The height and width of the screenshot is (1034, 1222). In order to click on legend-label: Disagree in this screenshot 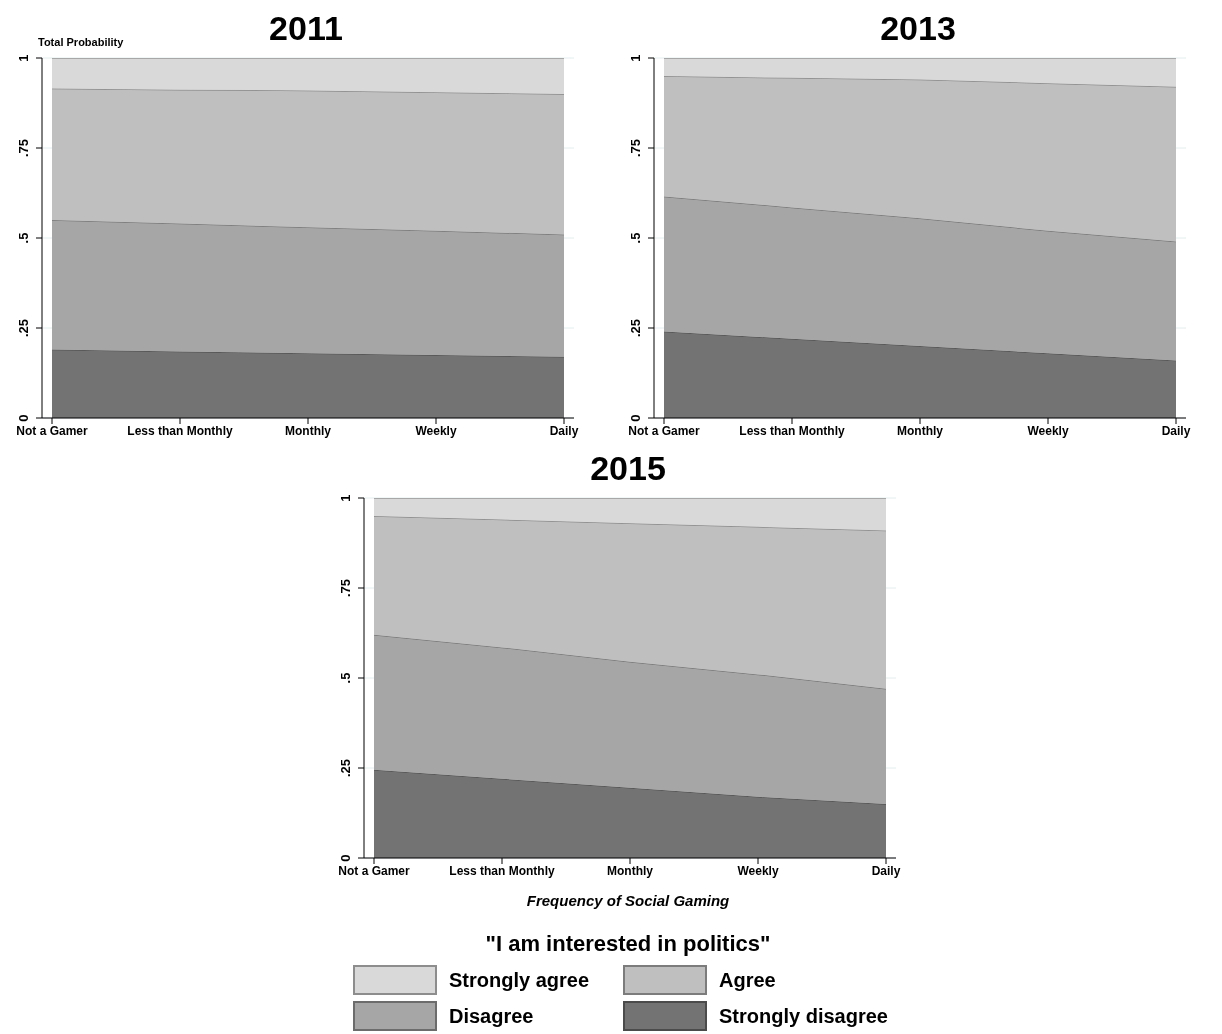, I will do `click(491, 1016)`.